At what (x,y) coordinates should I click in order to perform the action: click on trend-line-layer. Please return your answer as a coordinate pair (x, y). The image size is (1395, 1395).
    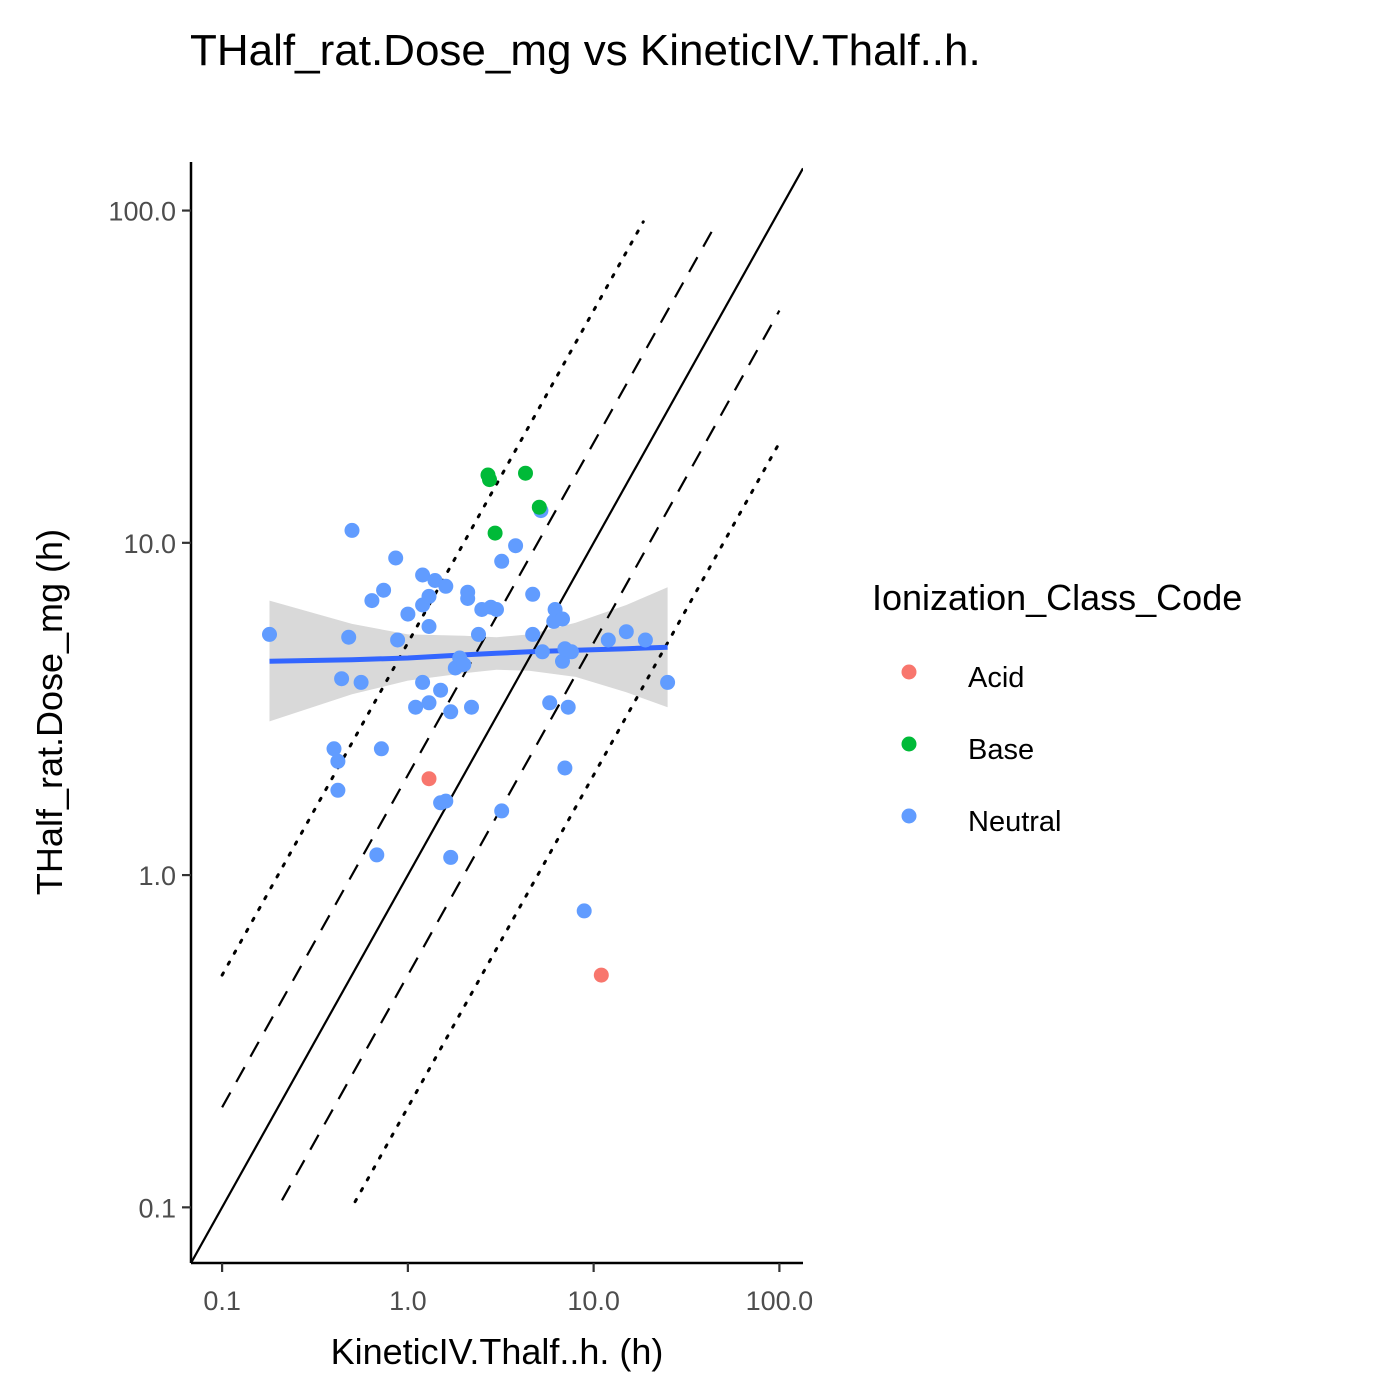
    Looking at the image, I should click on (468, 654).